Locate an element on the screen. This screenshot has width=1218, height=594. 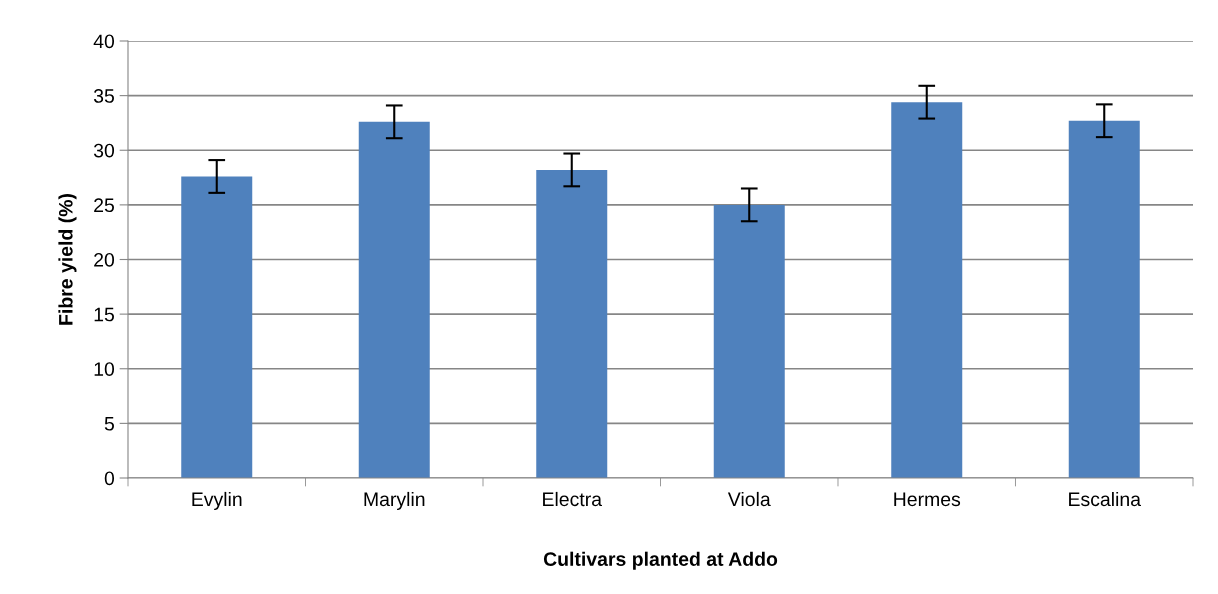
x-tick-label: Viola is located at coordinates (749, 499).